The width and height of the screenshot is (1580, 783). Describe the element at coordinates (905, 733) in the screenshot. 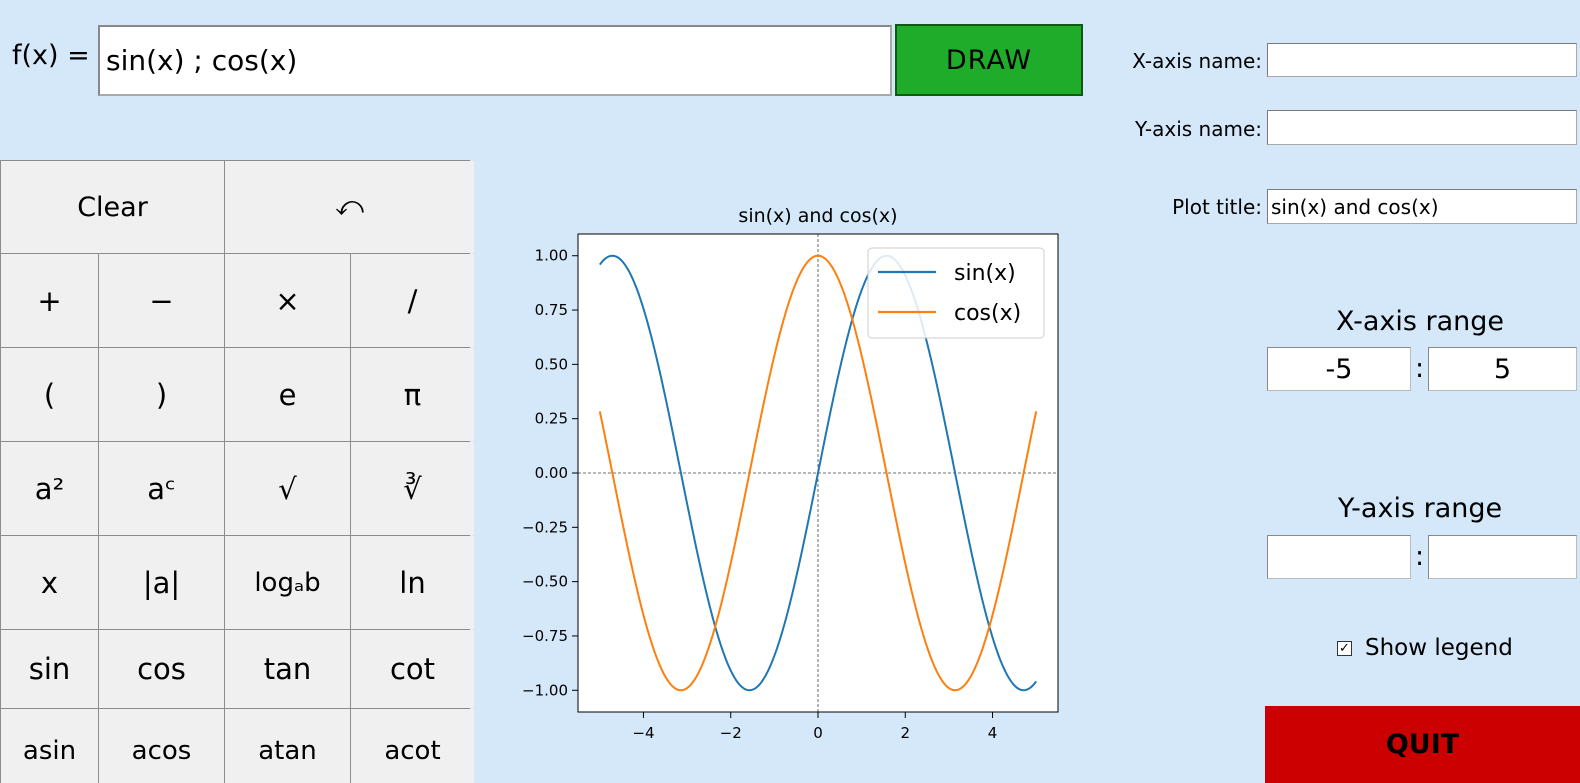

I see `x-tick-label: 2` at that location.